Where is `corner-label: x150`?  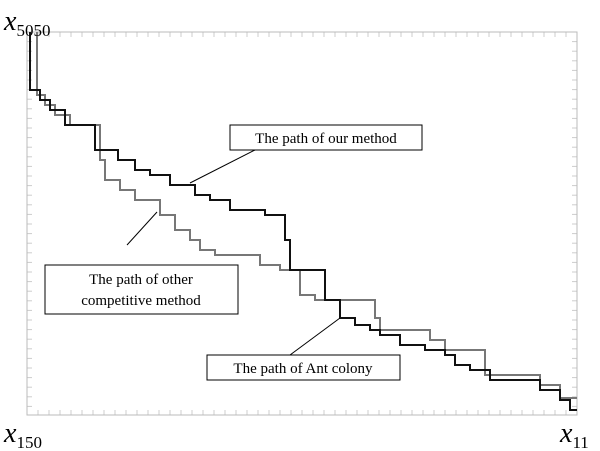
corner-label: x150 is located at coordinates (22, 434).